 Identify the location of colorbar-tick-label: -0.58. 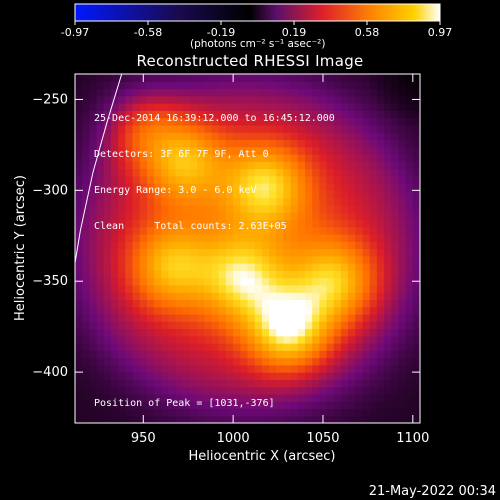
(148, 32).